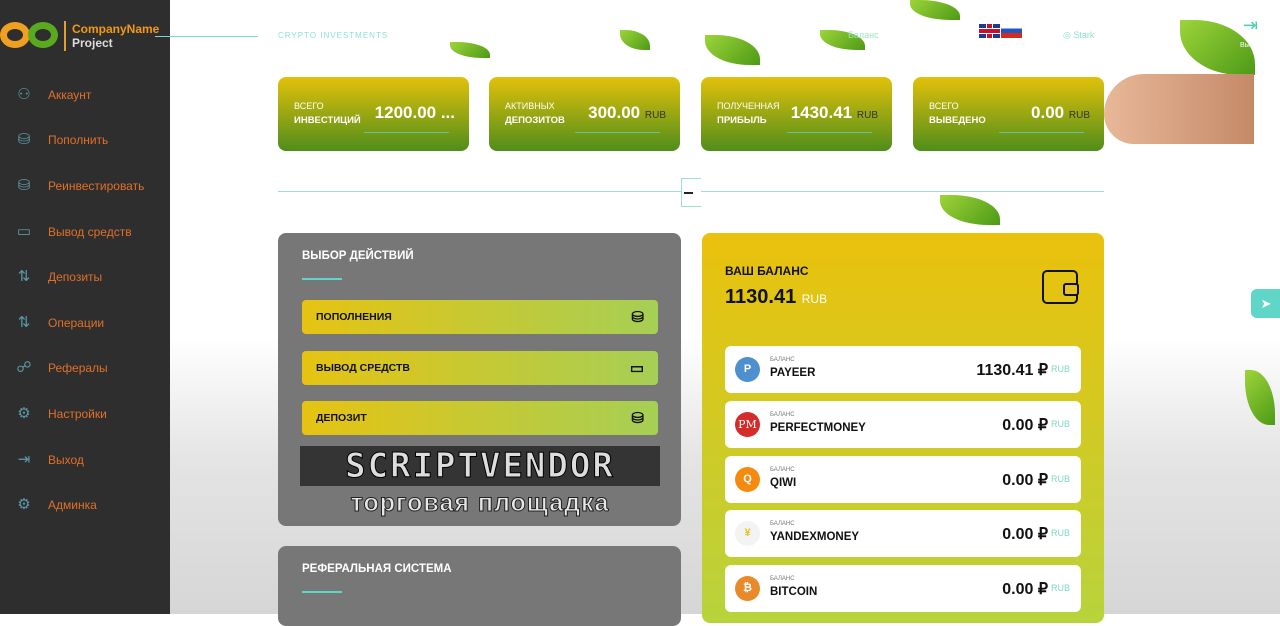 The width and height of the screenshot is (1280, 626). I want to click on hierarchy-icon: ☍, so click(24, 368).